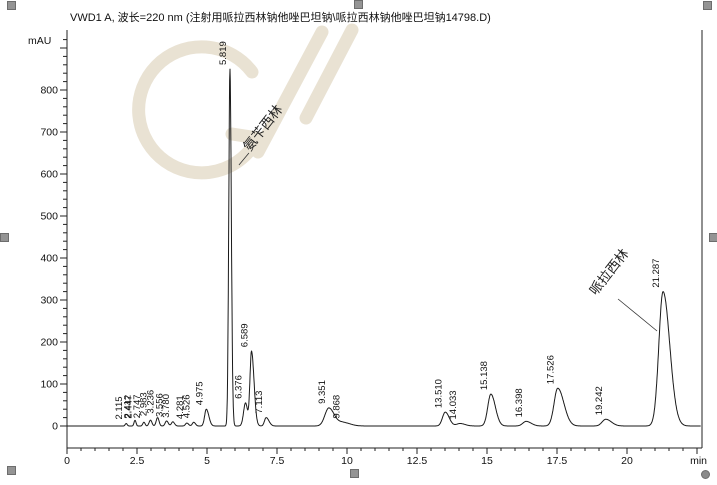 This screenshot has width=717, height=485. What do you see at coordinates (354, 473) in the screenshot?
I see `resize-handle-bottom-center` at bounding box center [354, 473].